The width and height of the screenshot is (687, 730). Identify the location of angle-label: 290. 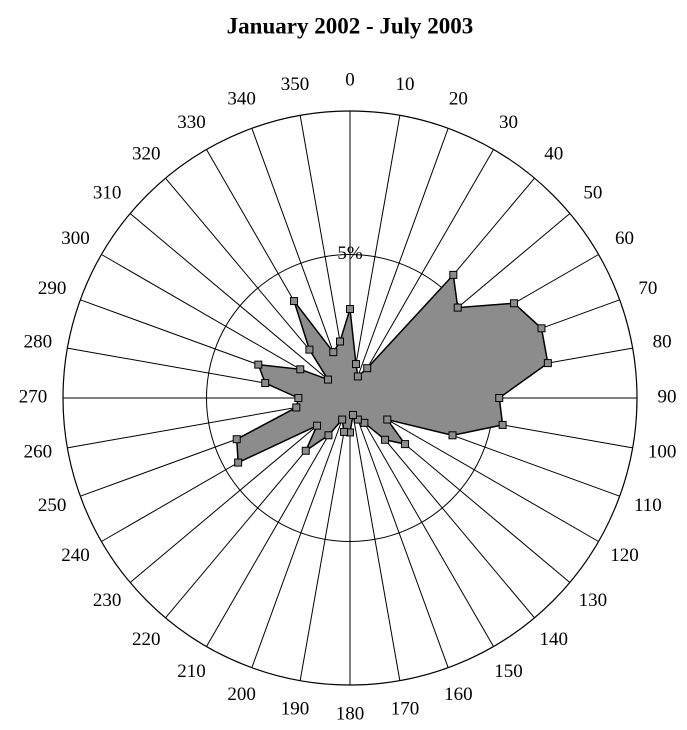
(52, 288).